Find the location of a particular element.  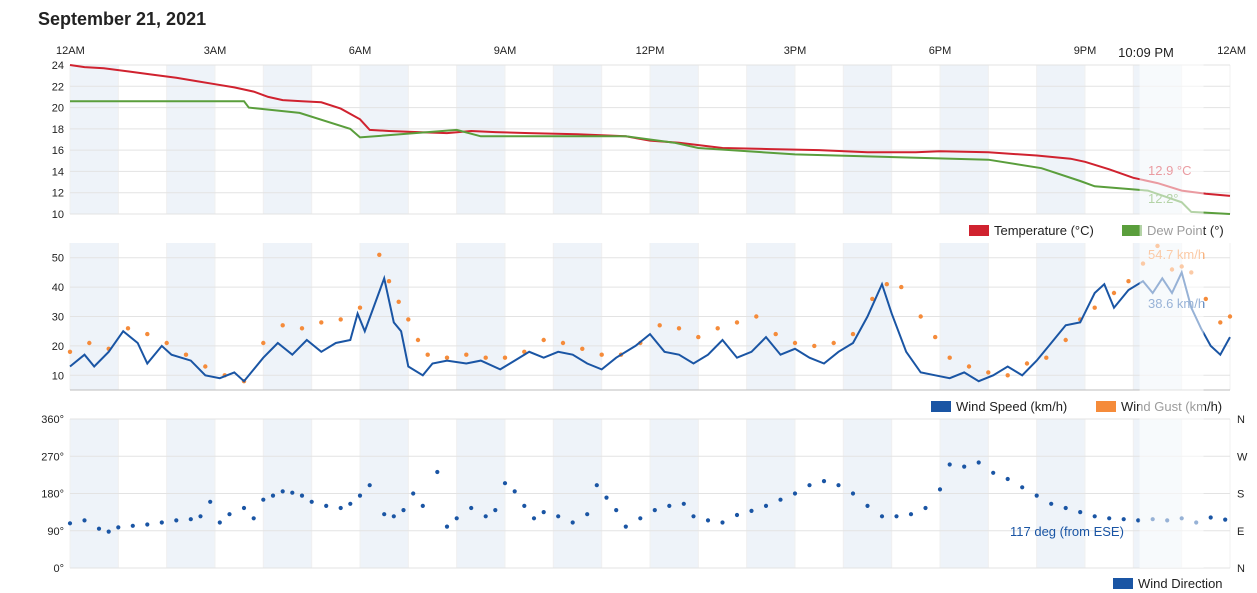

current-time-marker: 10:09 PM is located at coordinates (1158, 304).